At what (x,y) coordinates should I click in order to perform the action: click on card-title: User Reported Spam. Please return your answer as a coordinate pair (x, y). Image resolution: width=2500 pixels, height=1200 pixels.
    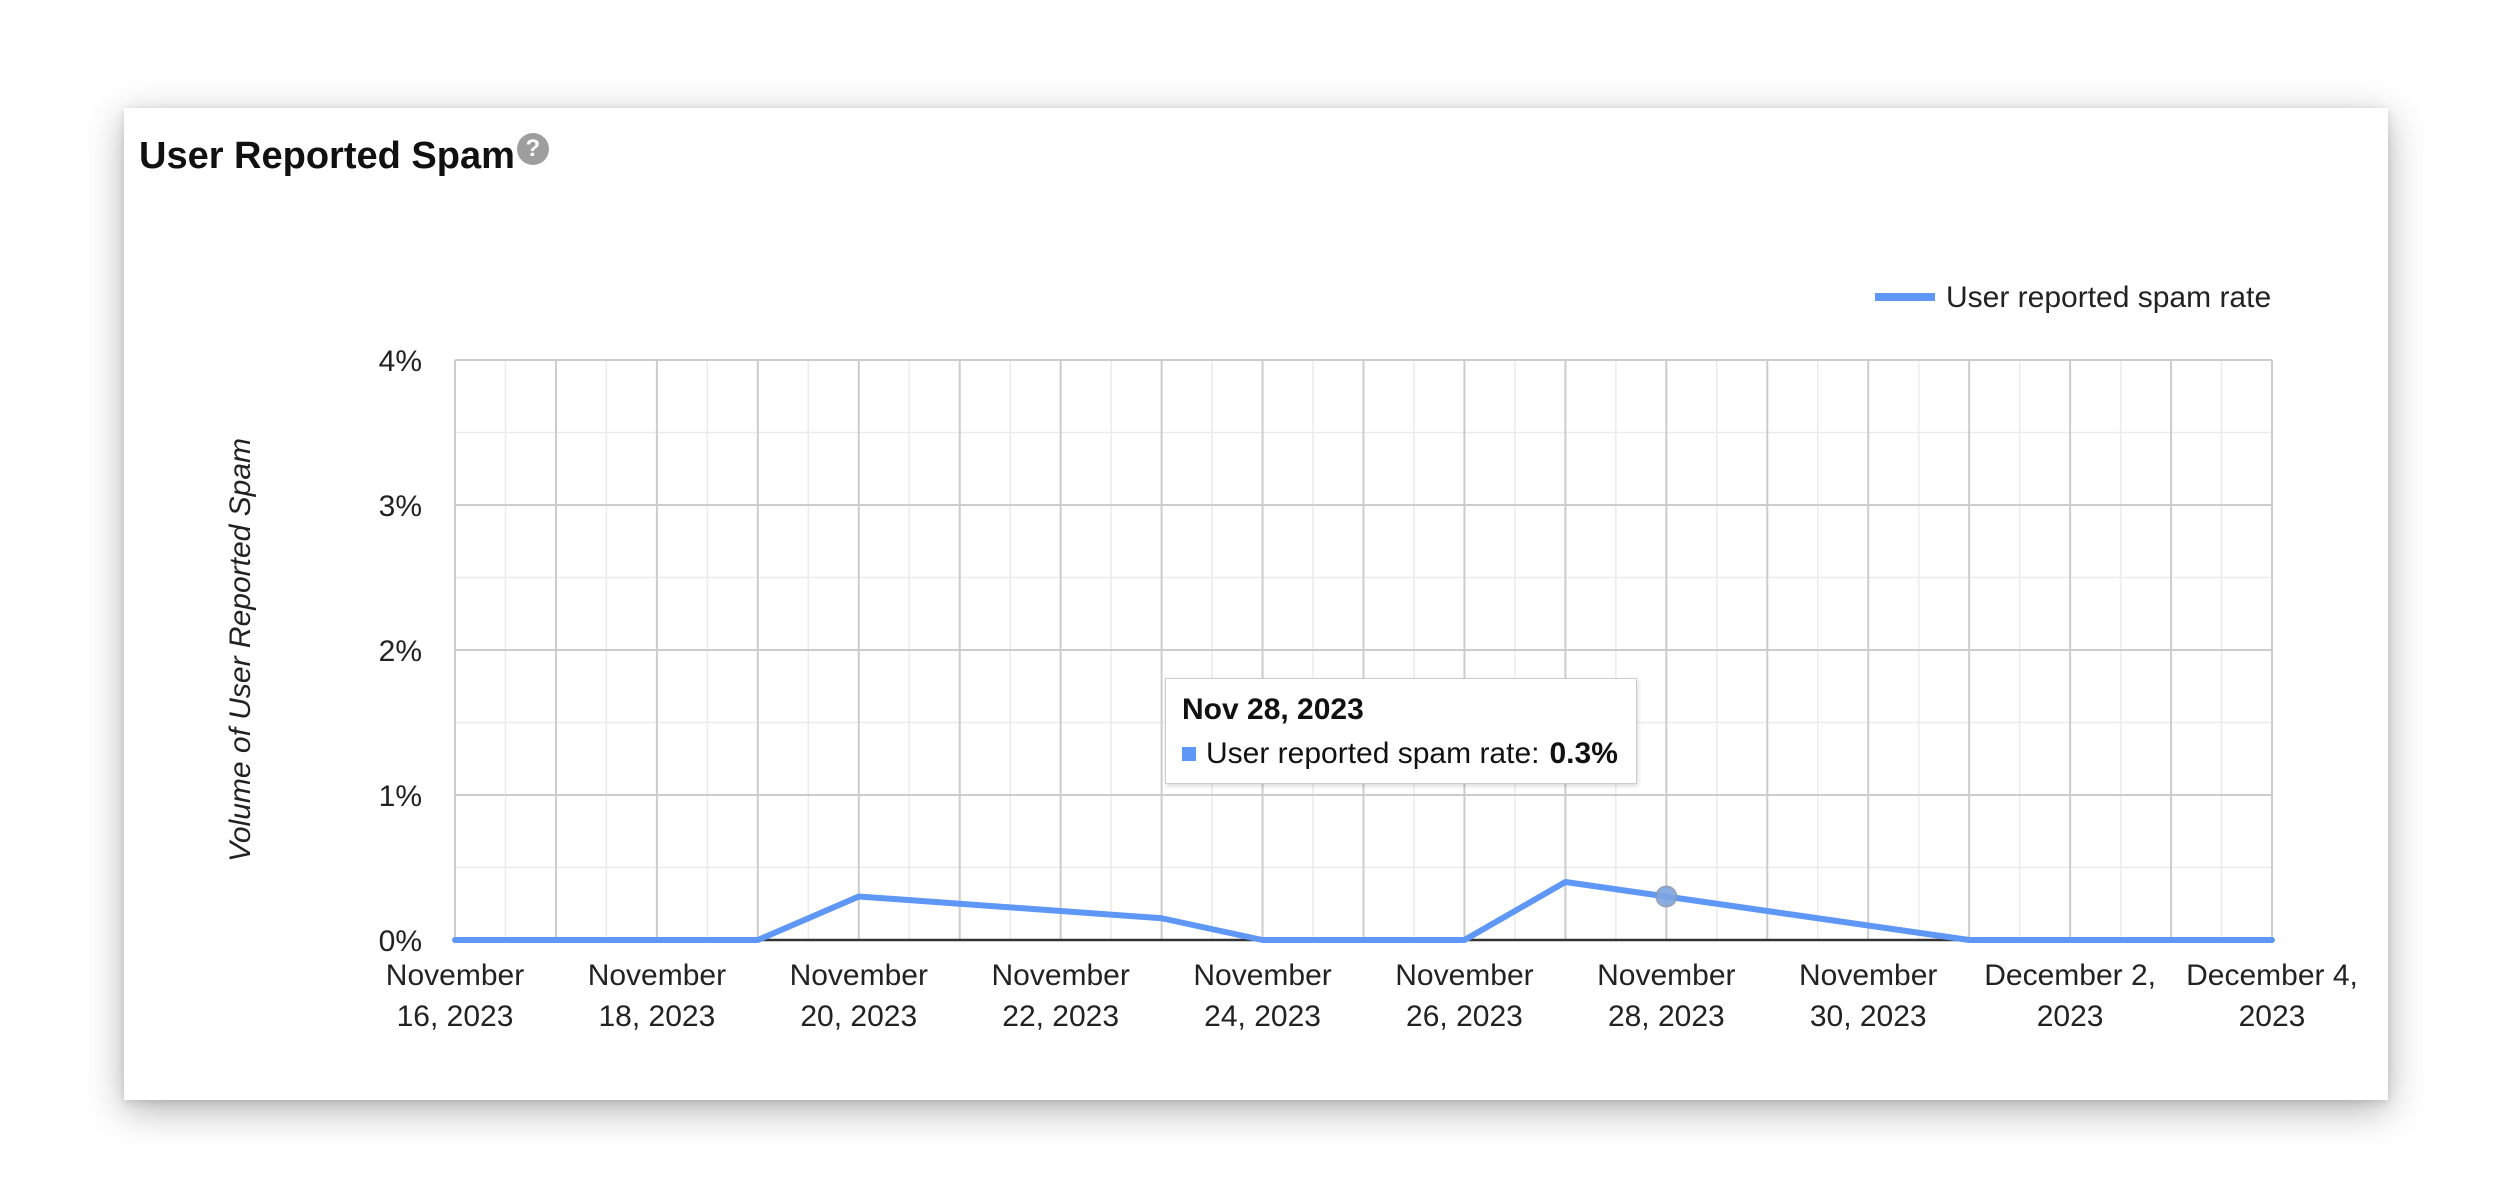
    Looking at the image, I should click on (327, 155).